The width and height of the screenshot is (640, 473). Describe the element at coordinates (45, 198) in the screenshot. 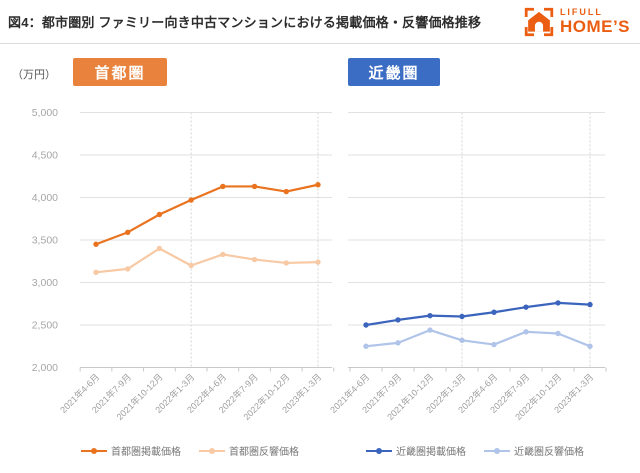

I see `y-tick-label: 4,000` at that location.